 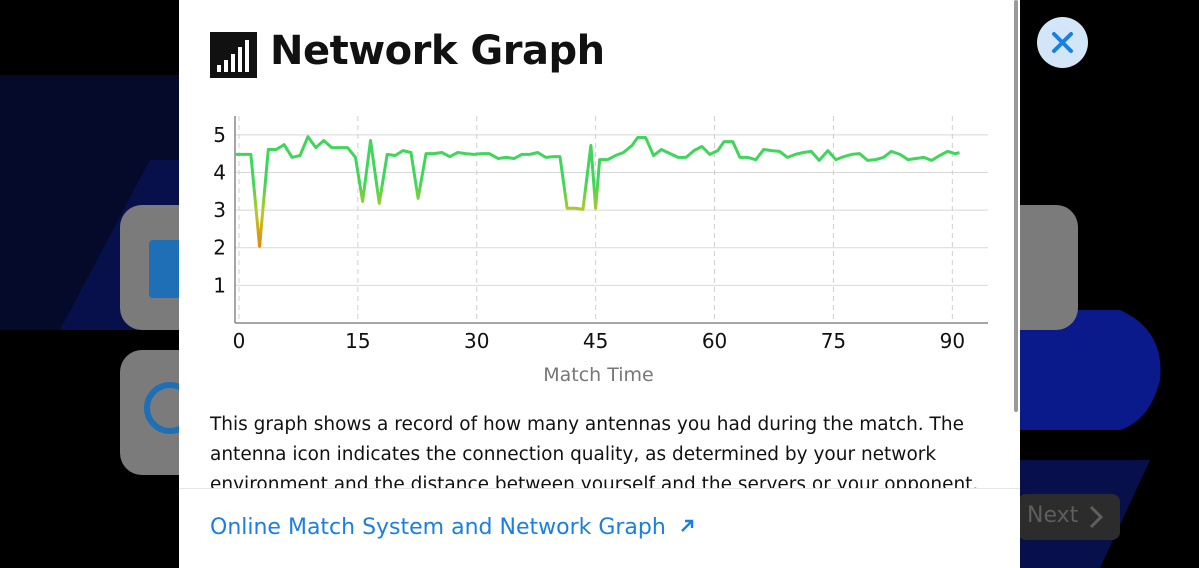 I want to click on x-tick-label: 60, so click(x=714, y=341).